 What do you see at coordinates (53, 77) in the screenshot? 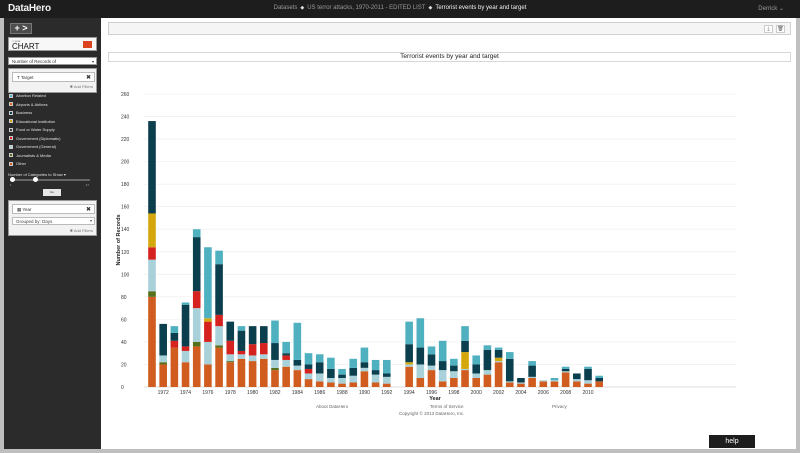
I see `target-filter-chip: T Target ✖` at bounding box center [53, 77].